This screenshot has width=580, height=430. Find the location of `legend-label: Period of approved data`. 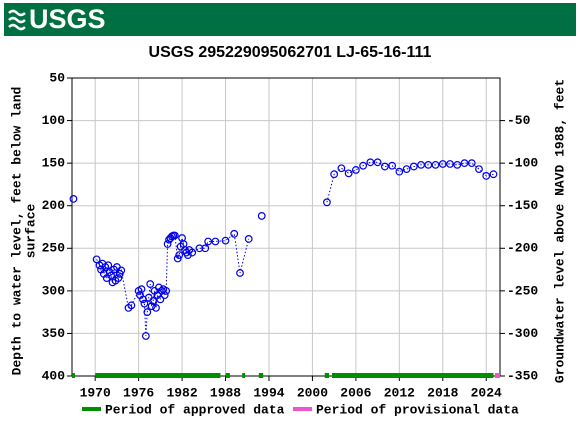

legend-label: Period of approved data is located at coordinates (195, 409).